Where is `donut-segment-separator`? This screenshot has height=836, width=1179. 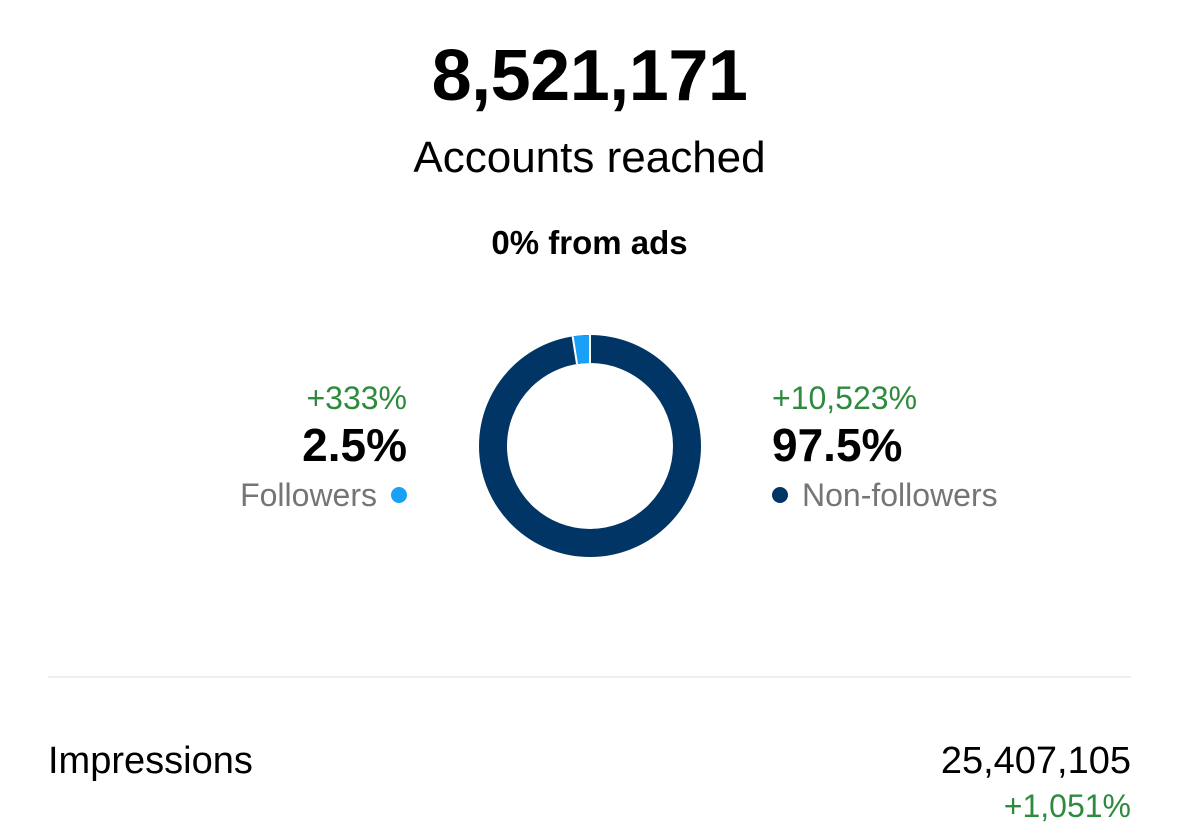
donut-segment-separator is located at coordinates (575, 350).